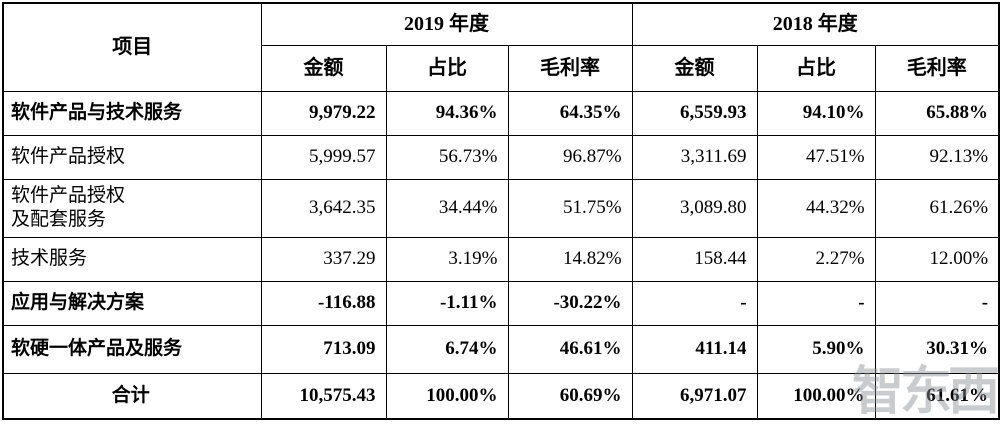 The height and width of the screenshot is (424, 1000). Describe the element at coordinates (132, 303) in the screenshot. I see `row-label: 应用与解决方案` at that location.